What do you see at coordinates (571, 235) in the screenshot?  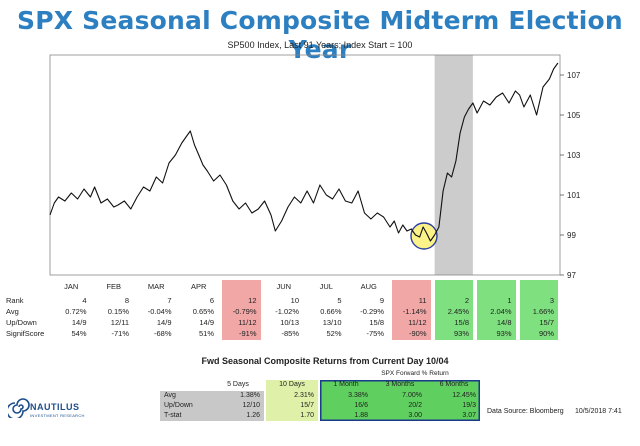 I see `y-tick-label: 99` at bounding box center [571, 235].